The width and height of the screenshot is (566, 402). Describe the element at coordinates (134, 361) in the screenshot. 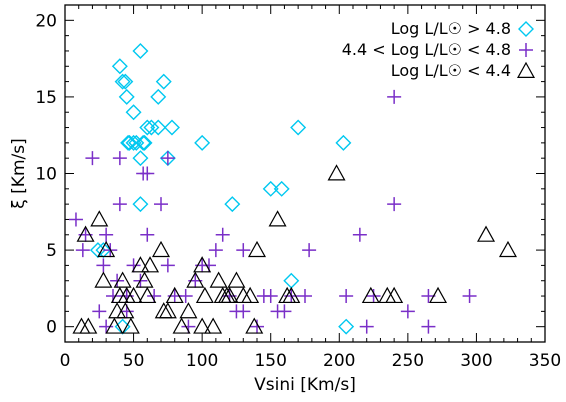

I see `x-tick-label: 50` at that location.